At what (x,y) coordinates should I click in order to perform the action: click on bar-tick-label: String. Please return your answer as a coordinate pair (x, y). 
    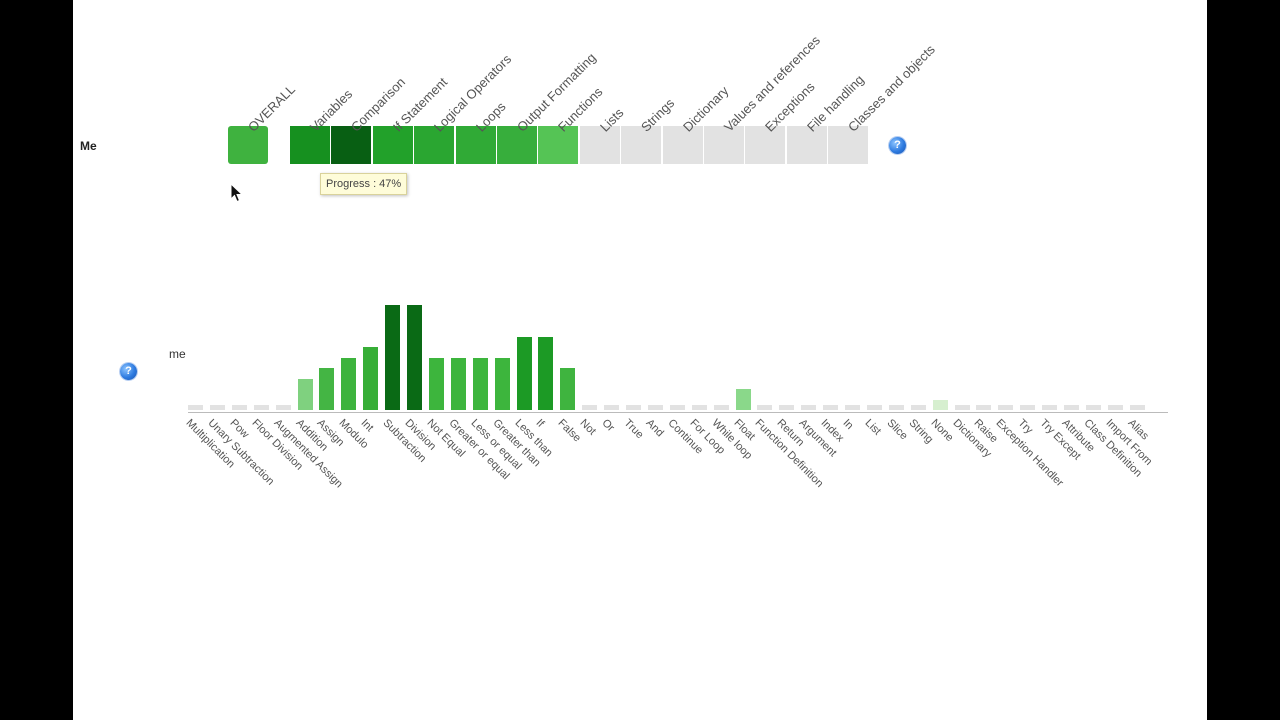
    Looking at the image, I should click on (921, 431).